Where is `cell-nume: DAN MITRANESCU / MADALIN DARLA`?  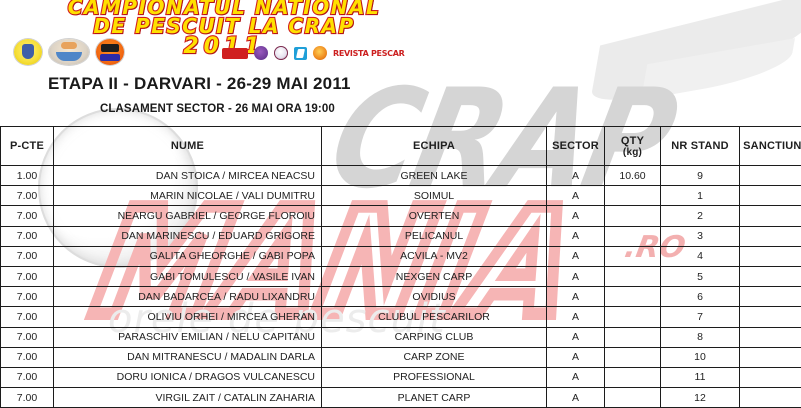 cell-nume: DAN MITRANESCU / MADALIN DARLA is located at coordinates (188, 357).